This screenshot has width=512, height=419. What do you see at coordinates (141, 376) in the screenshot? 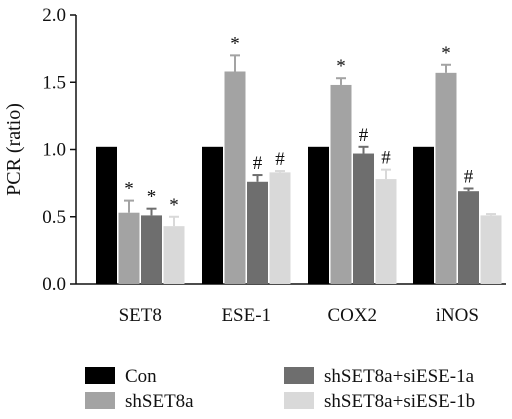
I see `legend-label: Con` at bounding box center [141, 376].